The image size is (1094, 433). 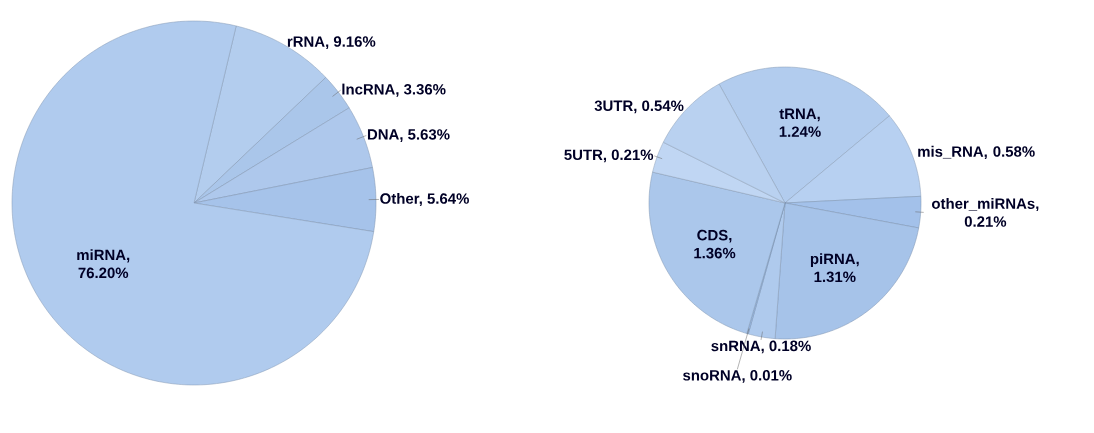 What do you see at coordinates (715, 244) in the screenshot?
I see `slice-label: CDS, 1.36%` at bounding box center [715, 244].